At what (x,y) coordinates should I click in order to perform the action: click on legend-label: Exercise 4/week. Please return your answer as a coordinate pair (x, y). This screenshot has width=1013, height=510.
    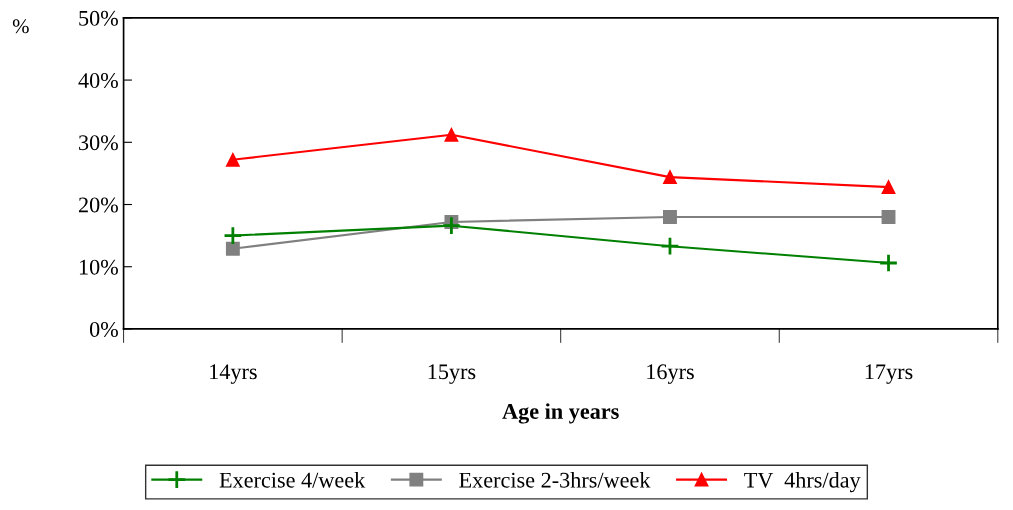
    Looking at the image, I should click on (292, 480).